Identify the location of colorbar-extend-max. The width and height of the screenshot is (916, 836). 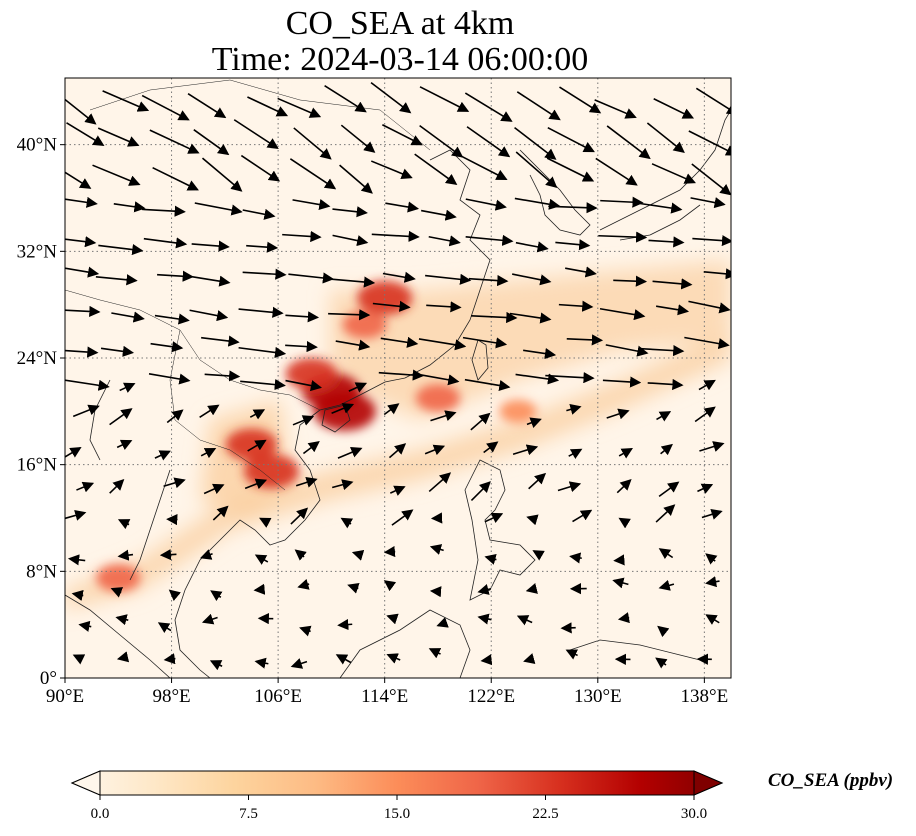
(708, 783).